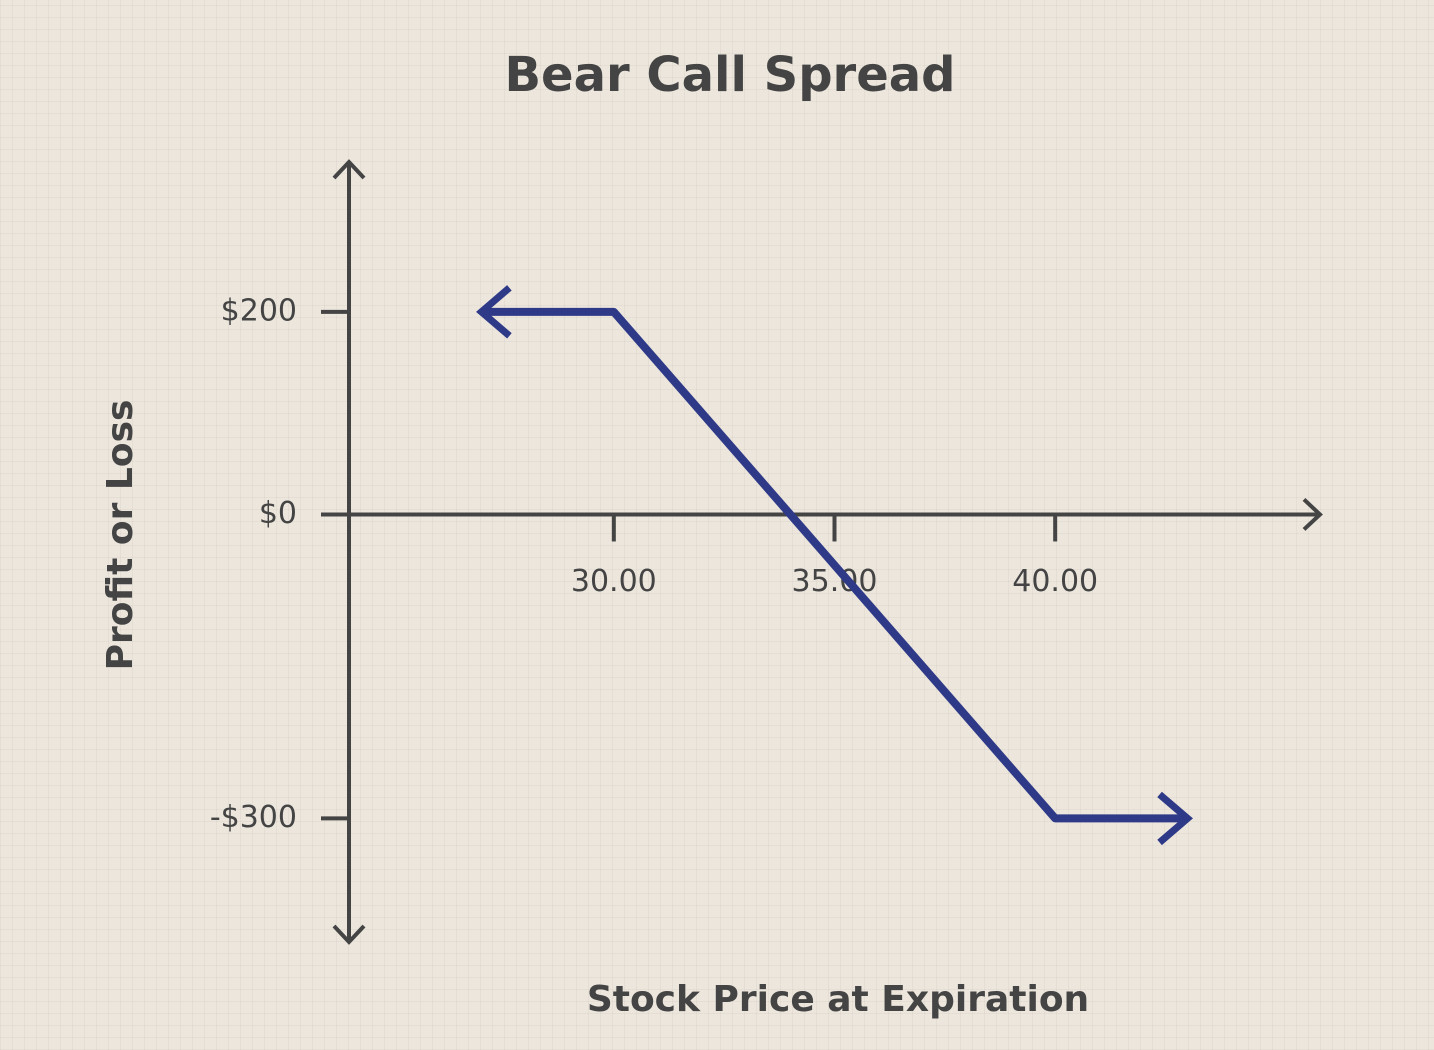 This screenshot has height=1050, width=1434. What do you see at coordinates (614, 581) in the screenshot?
I see `x-tick-label: 30.00` at bounding box center [614, 581].